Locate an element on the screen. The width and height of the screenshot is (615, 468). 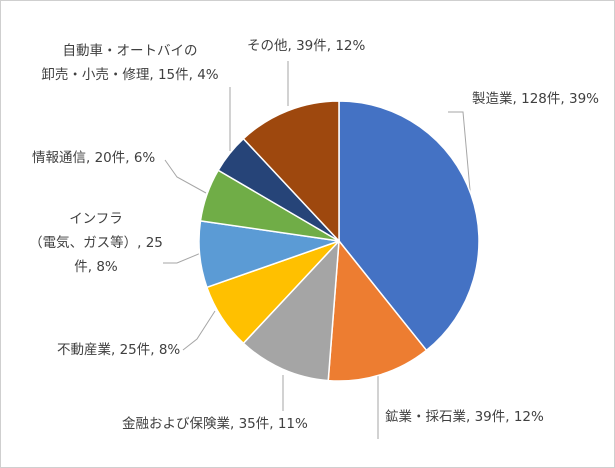
leader-real-estate is located at coordinates (199, 330).